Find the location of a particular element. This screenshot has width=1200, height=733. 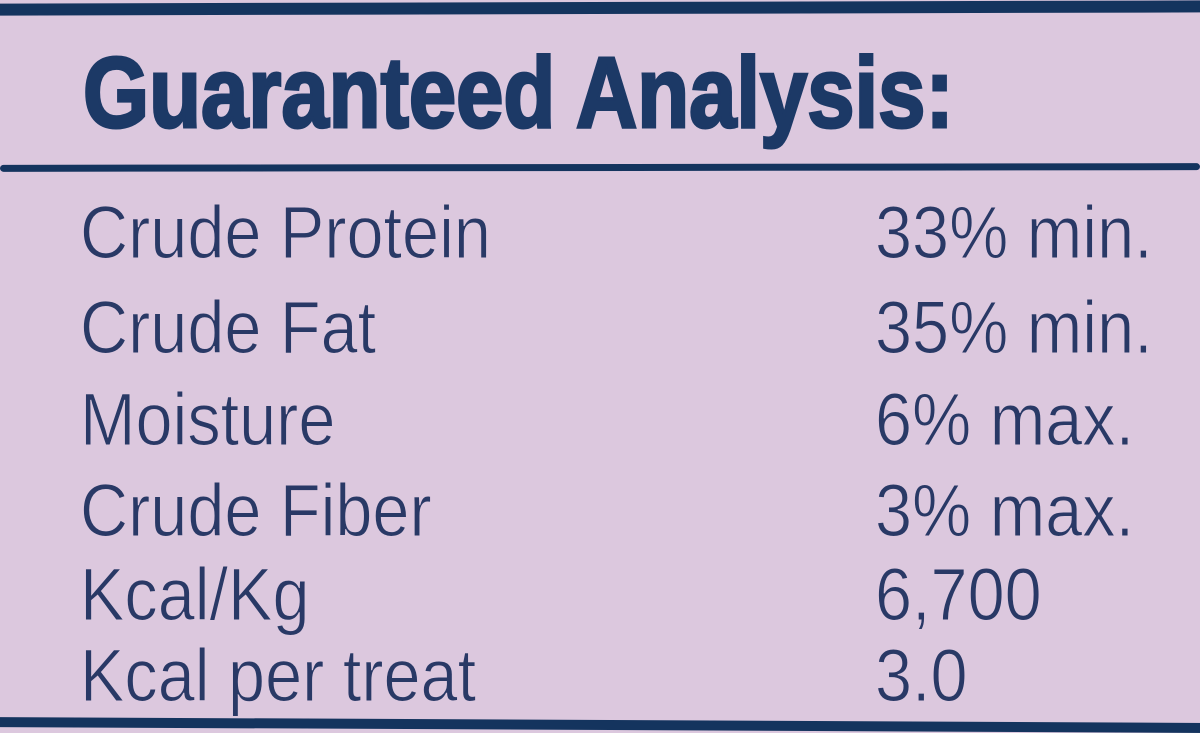

nutrient-name: Moisture is located at coordinates (208, 419).